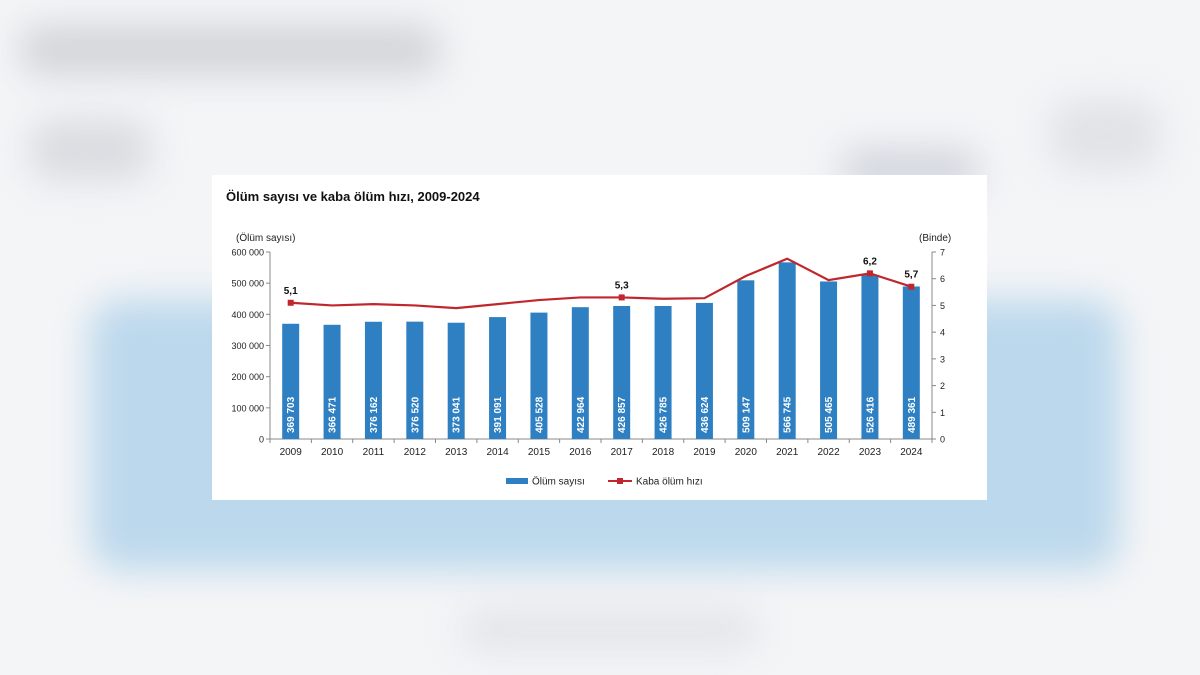 This screenshot has height=675, width=1200. I want to click on y-left-tick-label: 0, so click(261, 440).